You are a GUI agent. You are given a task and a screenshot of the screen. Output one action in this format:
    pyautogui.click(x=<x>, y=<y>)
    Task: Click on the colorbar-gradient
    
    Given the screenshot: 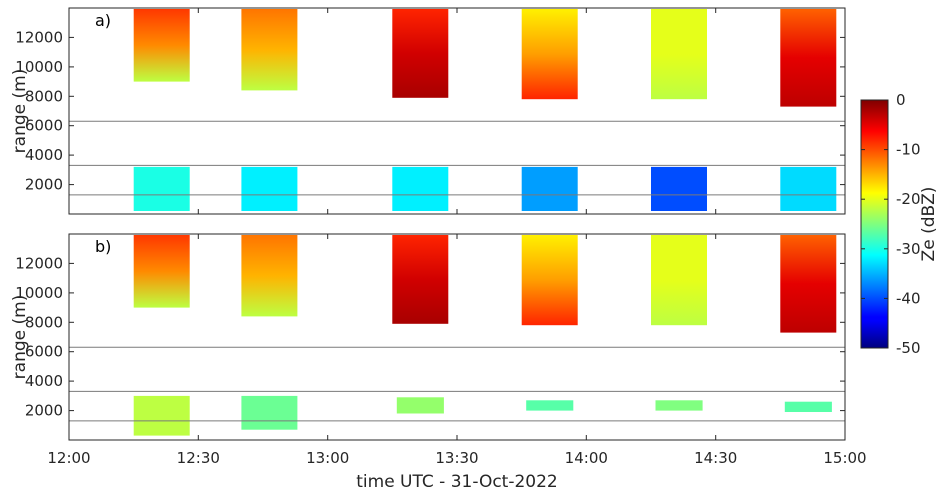 What is the action you would take?
    pyautogui.click(x=874, y=224)
    